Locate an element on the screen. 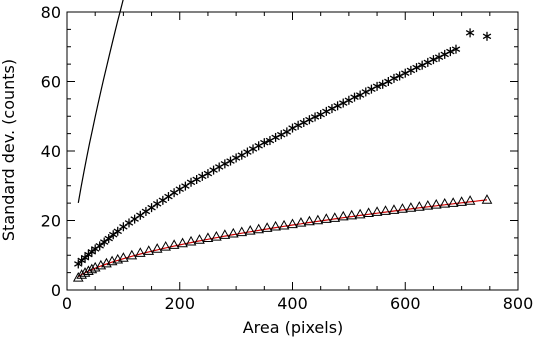 This screenshot has height=341, width=546. x-tick-label: 0 is located at coordinates (67, 303).